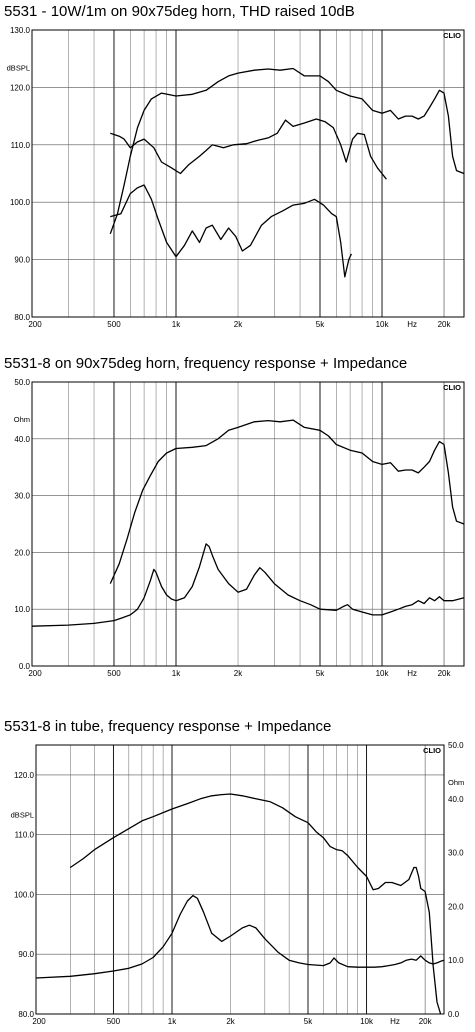  I want to click on y-right-tick-label: 30.0, so click(456, 853).